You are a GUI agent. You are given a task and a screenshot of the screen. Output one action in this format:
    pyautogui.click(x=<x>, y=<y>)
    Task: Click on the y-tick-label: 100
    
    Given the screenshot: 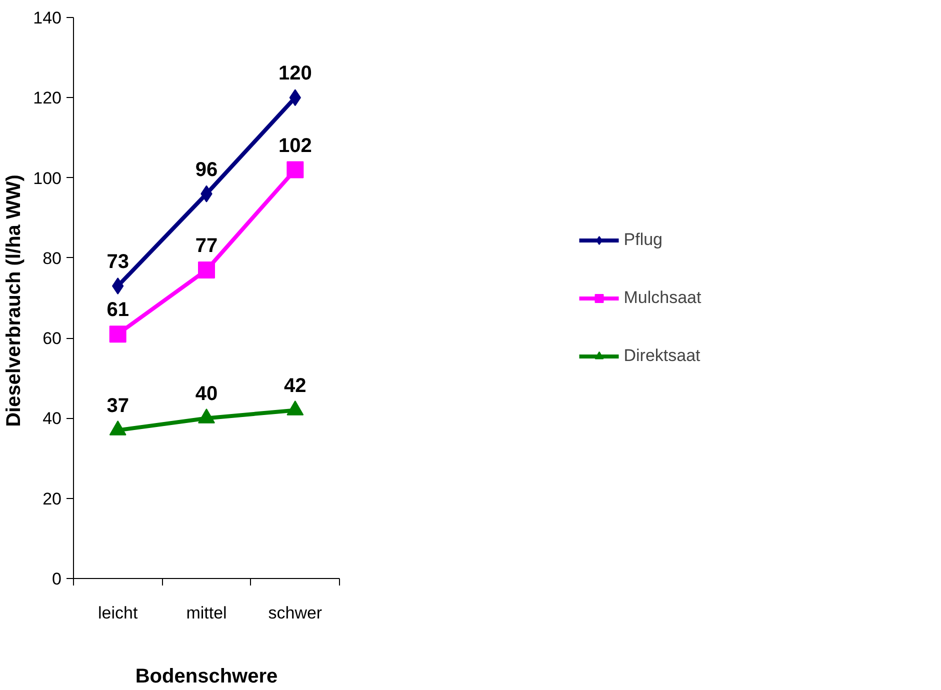 What is the action you would take?
    pyautogui.click(x=47, y=178)
    